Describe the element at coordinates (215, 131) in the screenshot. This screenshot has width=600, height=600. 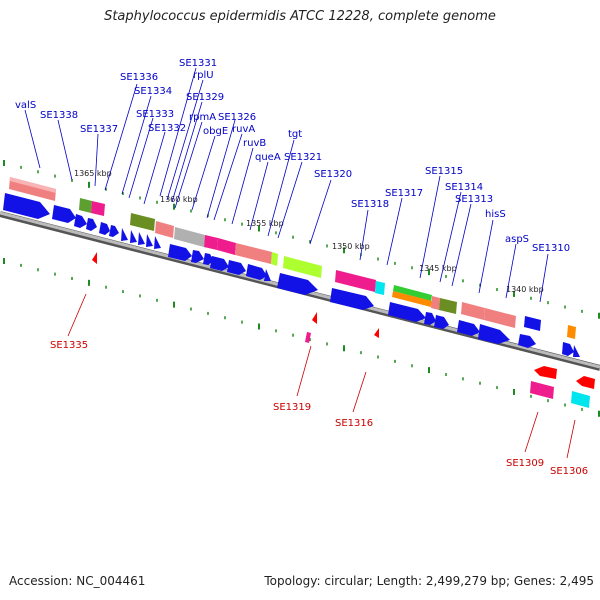
I see `gene-label-obgE: obgE` at that location.